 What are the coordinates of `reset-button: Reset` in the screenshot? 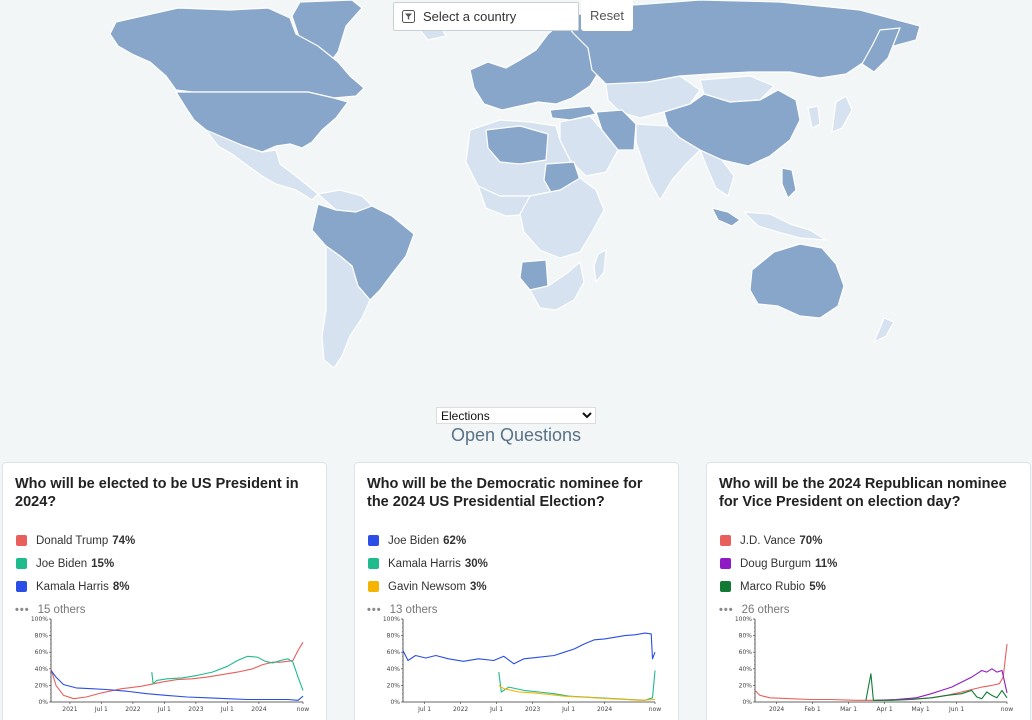 It's located at (607, 15).